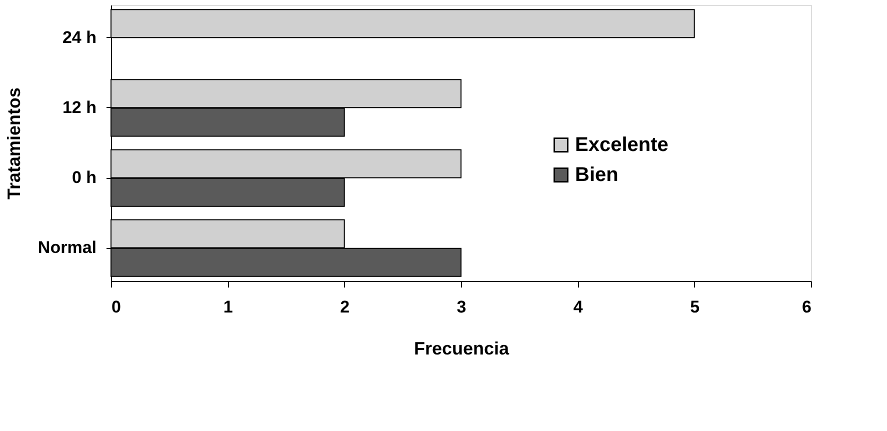  I want to click on x-tick-label: 4, so click(578, 307).